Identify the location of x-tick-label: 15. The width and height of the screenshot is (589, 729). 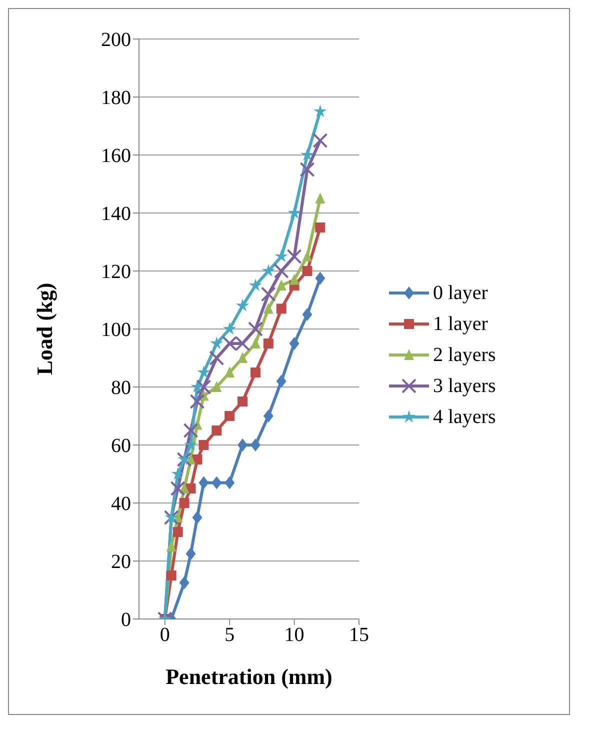
(359, 635).